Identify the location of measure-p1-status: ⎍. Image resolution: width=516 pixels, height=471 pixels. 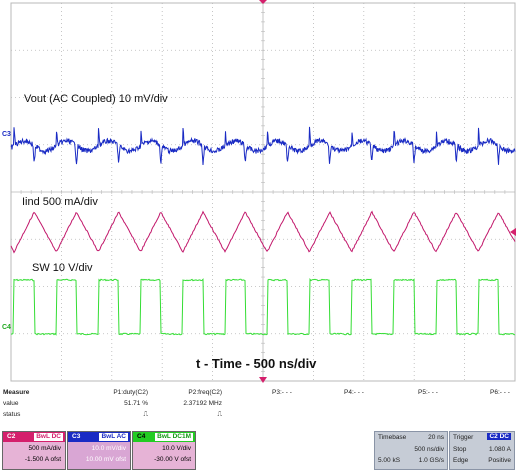
(145, 414).